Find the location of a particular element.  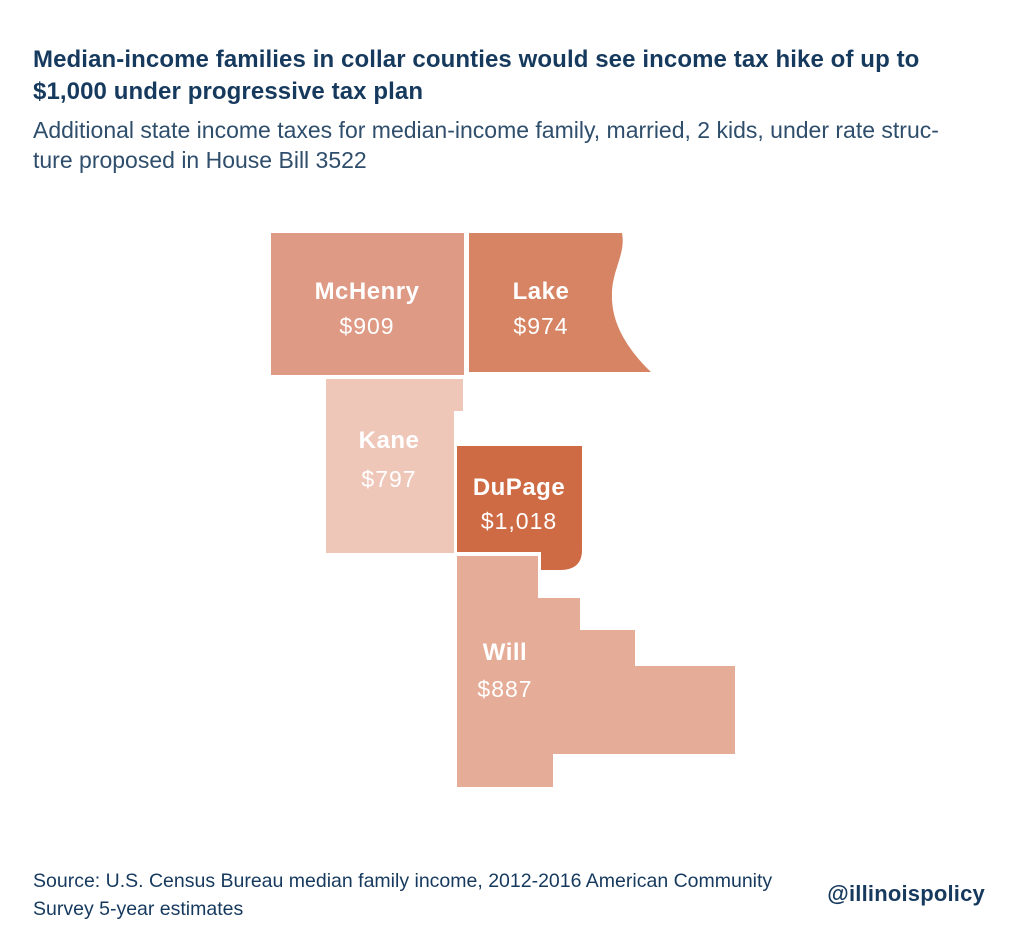

county-name-lake: Lake is located at coordinates (541, 291).